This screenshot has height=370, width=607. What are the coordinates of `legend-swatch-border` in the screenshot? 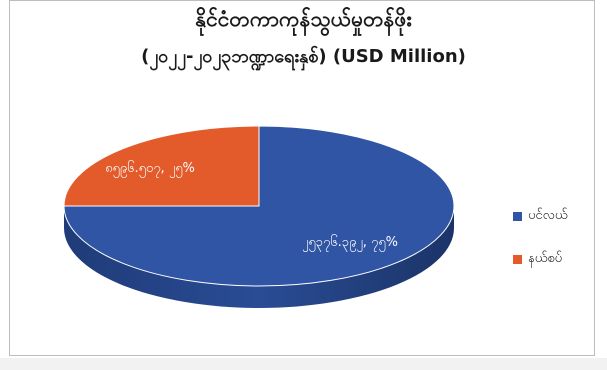 It's located at (517, 259).